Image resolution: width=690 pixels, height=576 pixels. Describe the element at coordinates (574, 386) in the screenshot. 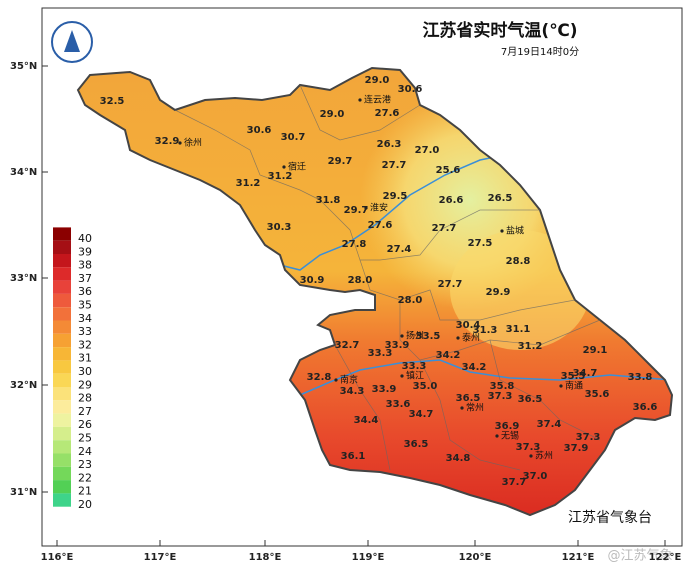

I see `city-name: 南通` at that location.